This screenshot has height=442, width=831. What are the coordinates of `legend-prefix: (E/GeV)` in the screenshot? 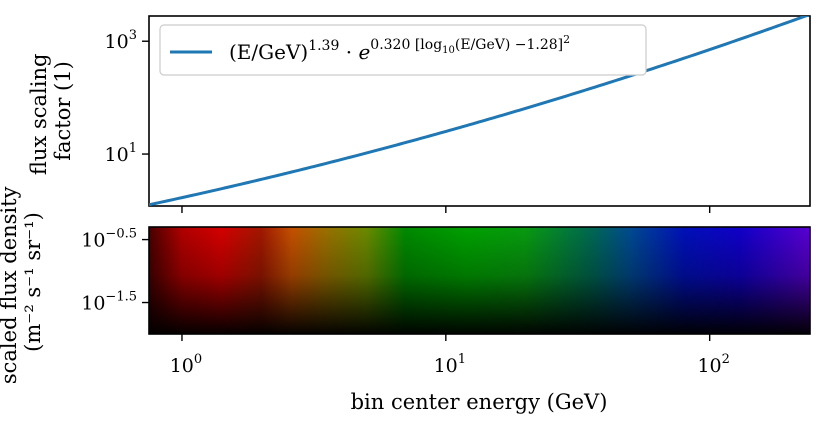 It's located at (268, 52).